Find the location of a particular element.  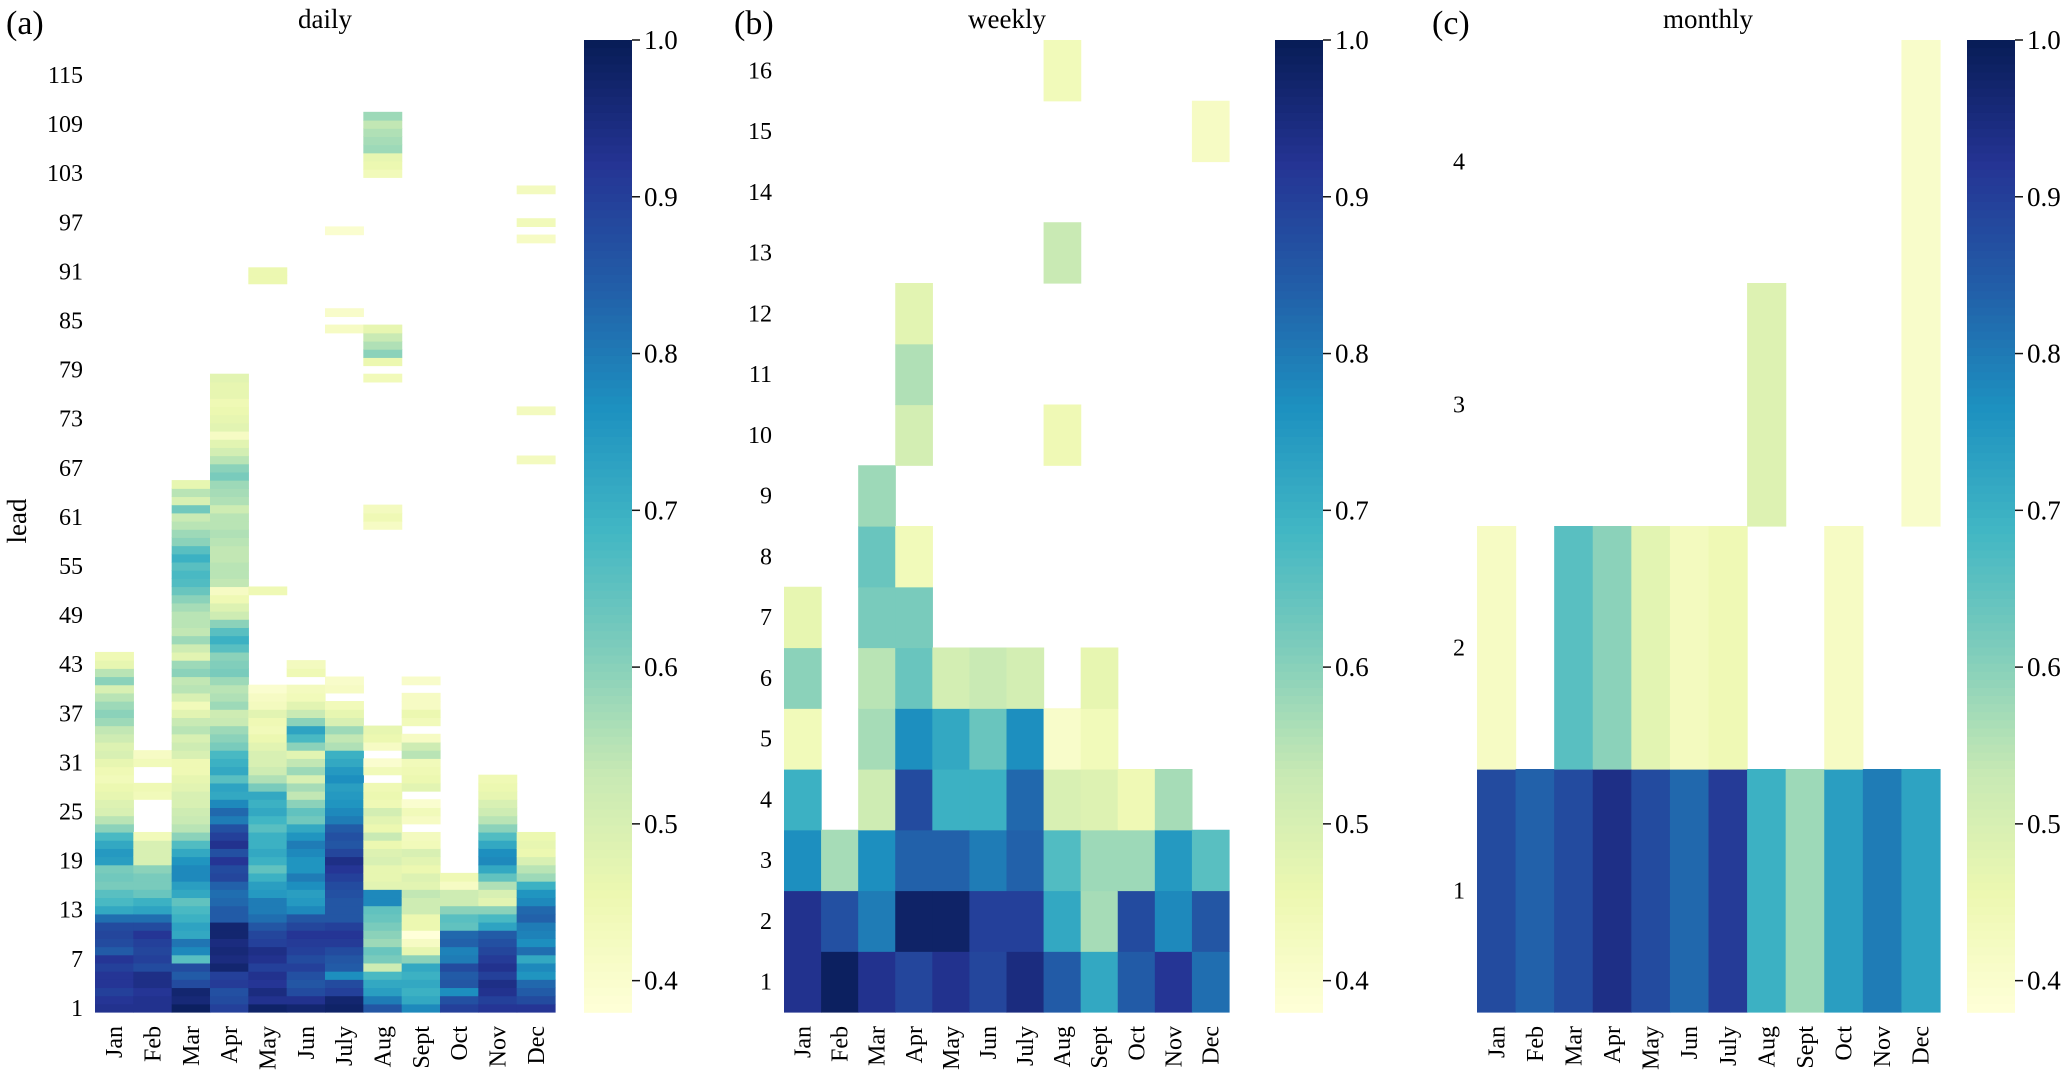

y-tick-label: 16 is located at coordinates (760, 71).